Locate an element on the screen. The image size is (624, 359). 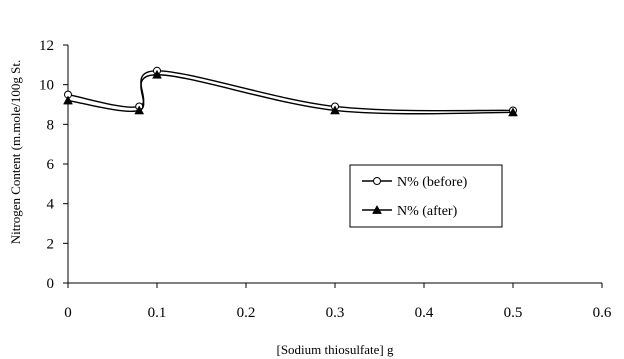
series-after is located at coordinates (290, 93).